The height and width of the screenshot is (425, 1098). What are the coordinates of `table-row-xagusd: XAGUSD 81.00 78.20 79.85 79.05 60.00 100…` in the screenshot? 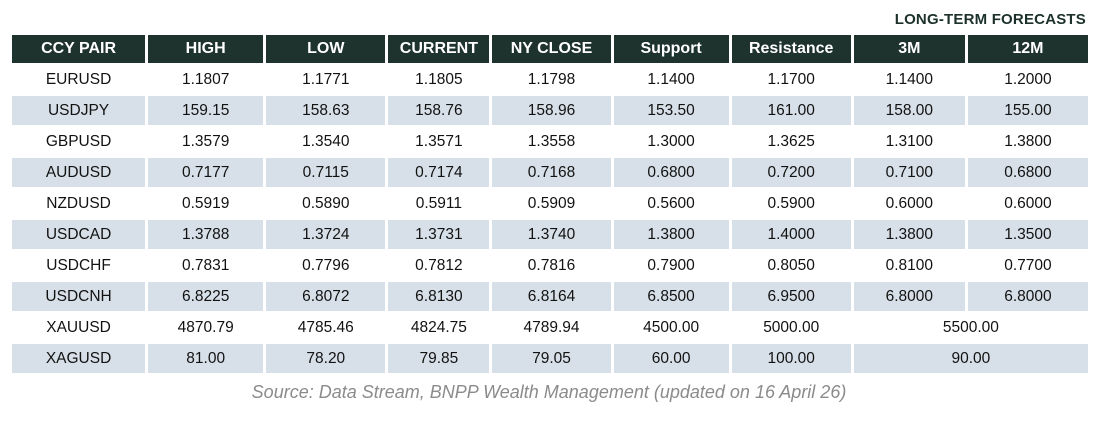 It's located at (550, 358).